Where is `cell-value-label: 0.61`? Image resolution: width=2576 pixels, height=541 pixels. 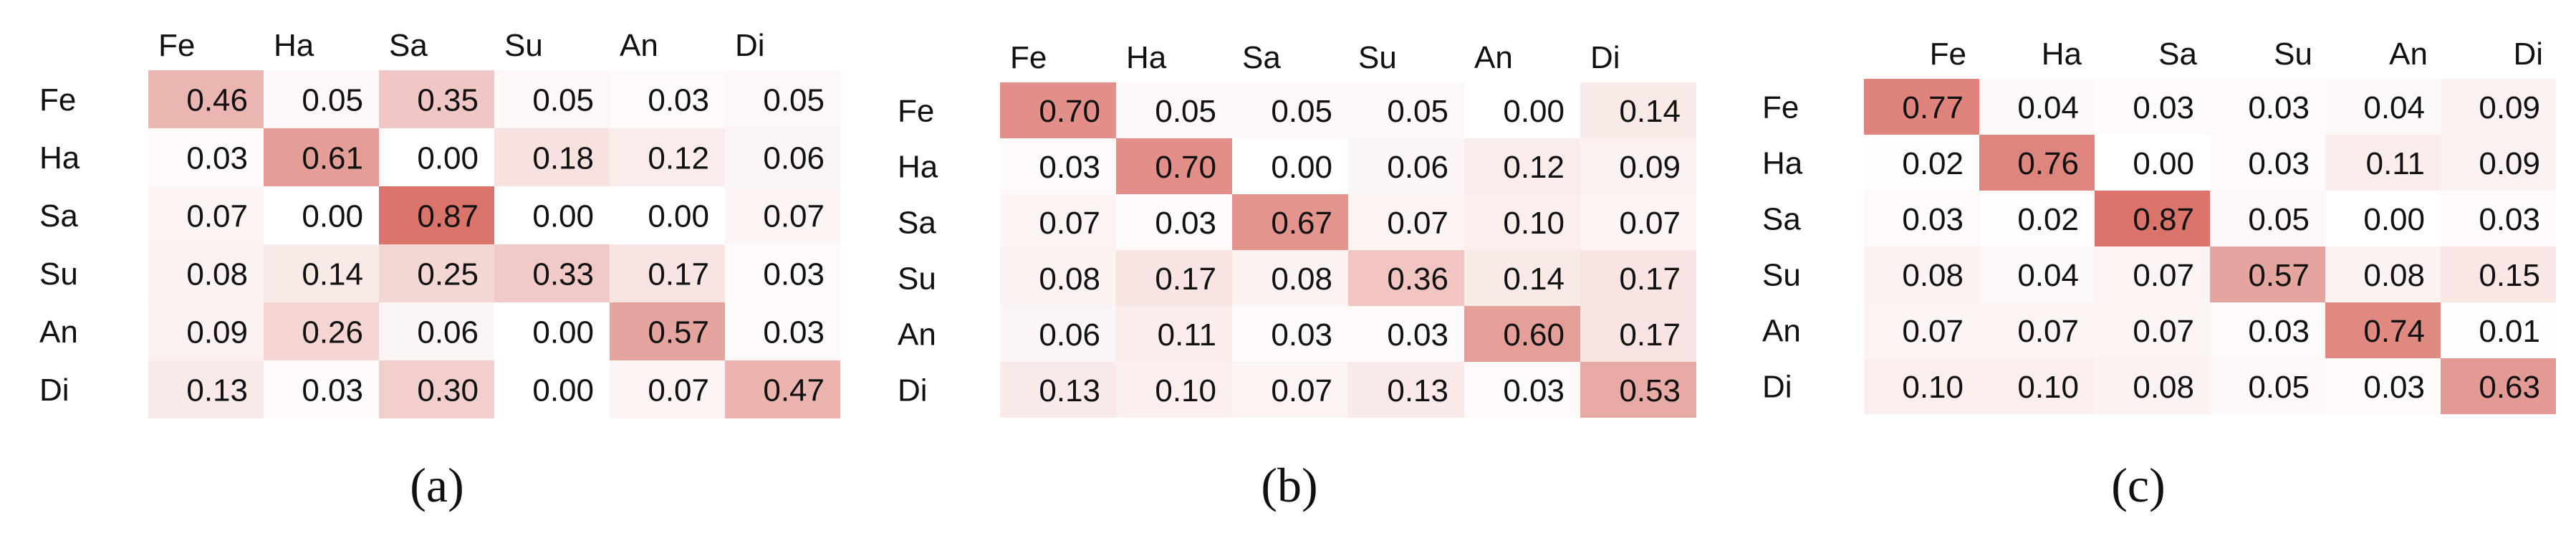 cell-value-label: 0.61 is located at coordinates (332, 158).